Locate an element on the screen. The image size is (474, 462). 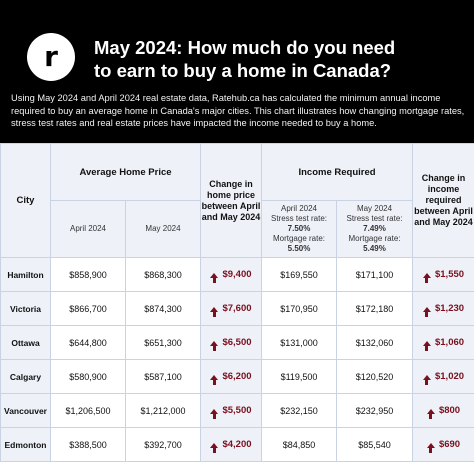
income-may-value: $85,540 is located at coordinates (374, 445).